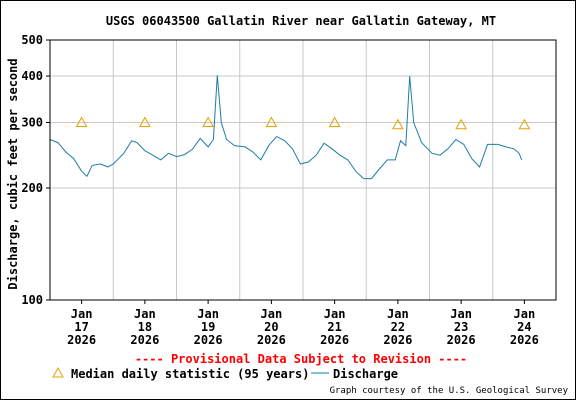 This screenshot has height=400, width=576. Describe the element at coordinates (32, 188) in the screenshot. I see `y-tick-label: 200` at that location.